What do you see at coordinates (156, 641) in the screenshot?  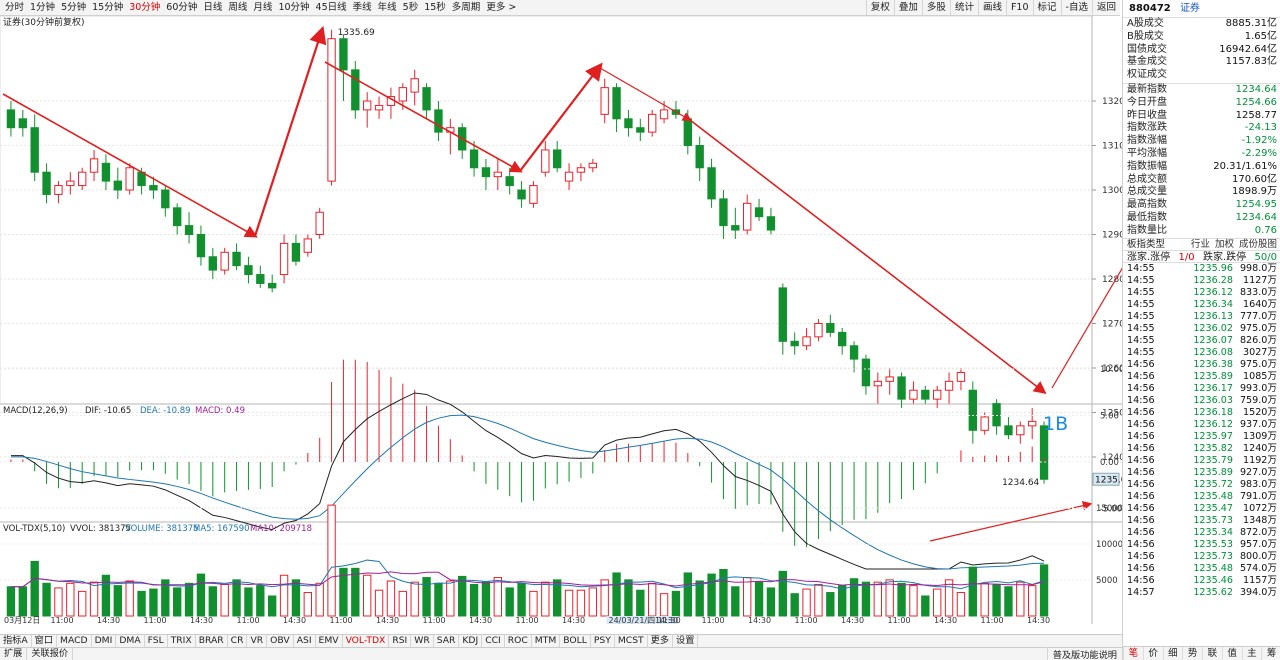 I see `indicator-tab: FSL` at bounding box center [156, 641].